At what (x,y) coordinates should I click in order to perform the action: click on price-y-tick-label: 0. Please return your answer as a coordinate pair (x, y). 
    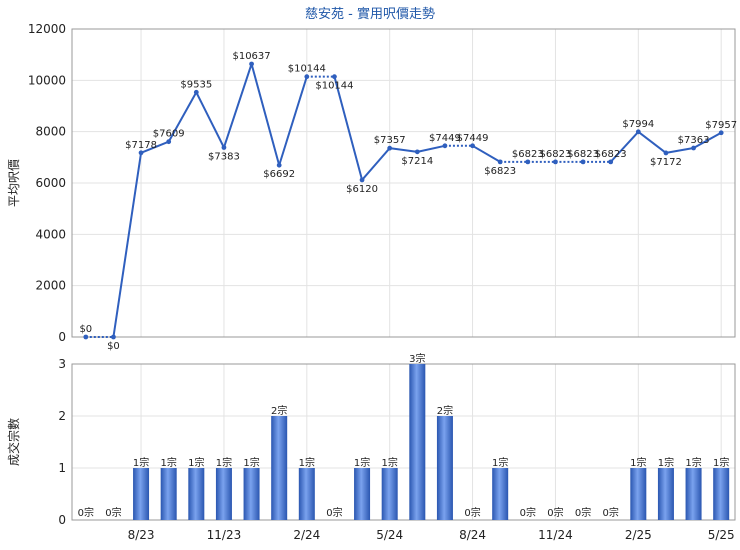
    Looking at the image, I should click on (62, 337).